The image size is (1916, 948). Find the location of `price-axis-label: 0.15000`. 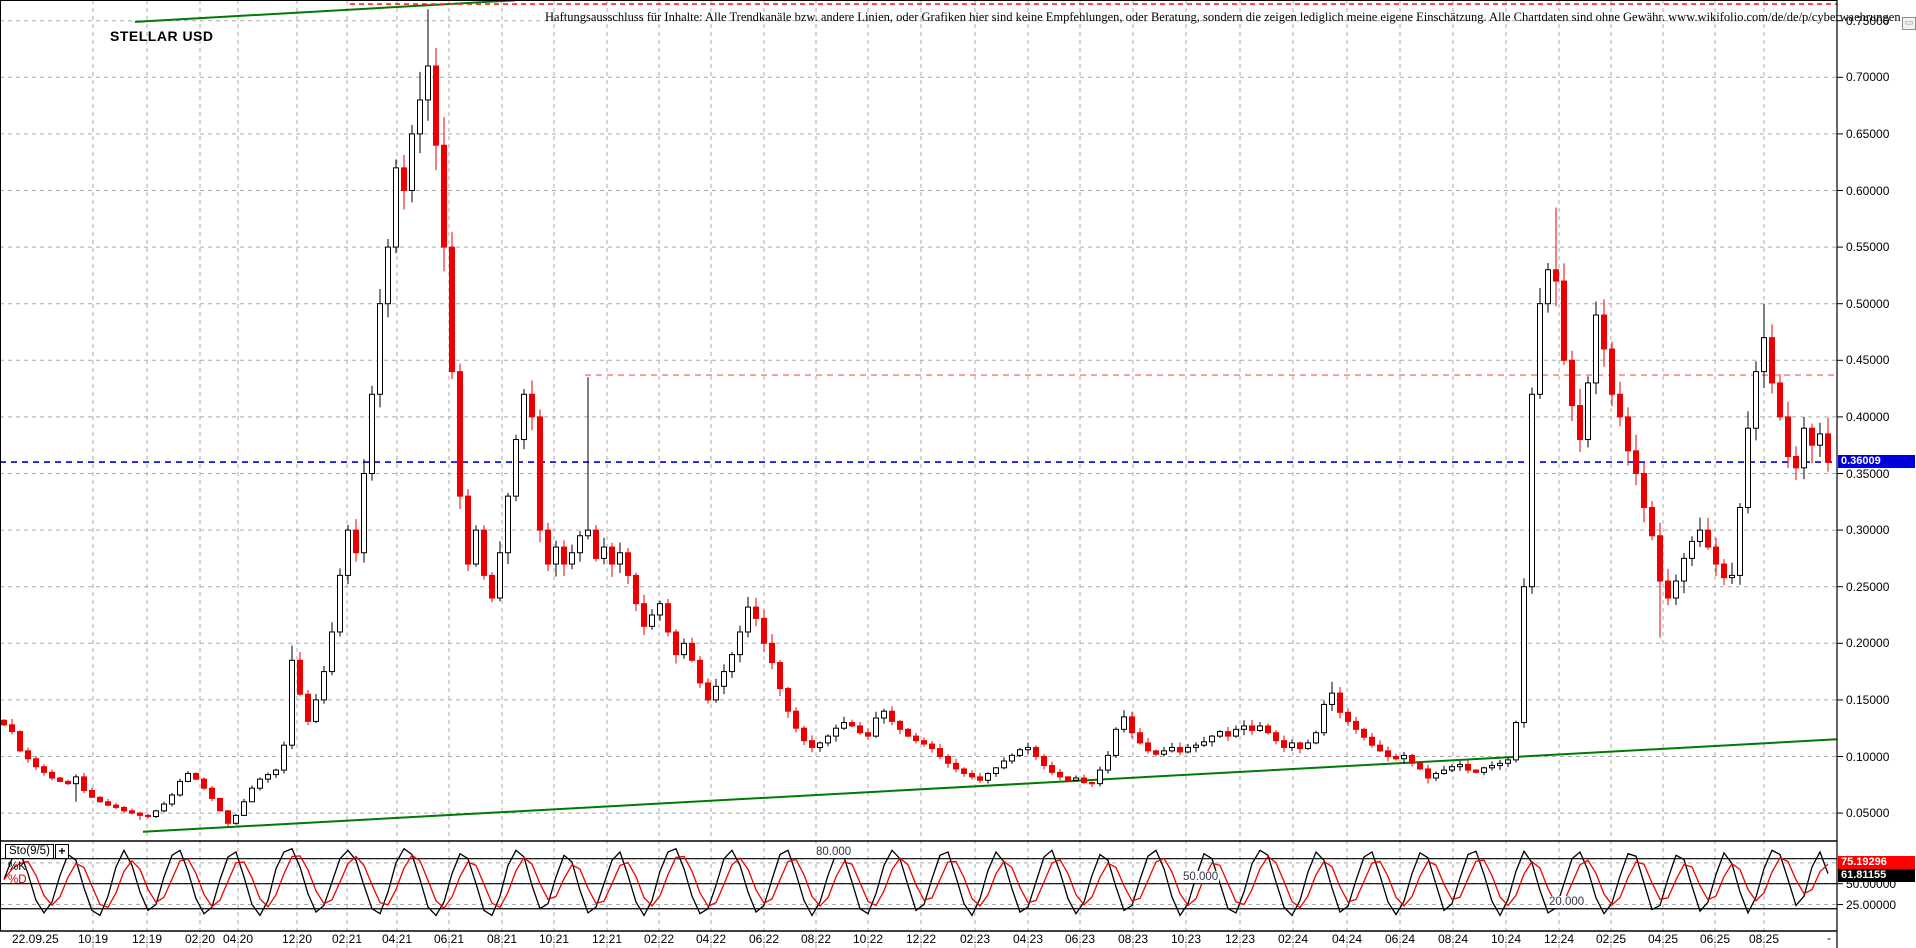

price-axis-label: 0.15000 is located at coordinates (1868, 699).